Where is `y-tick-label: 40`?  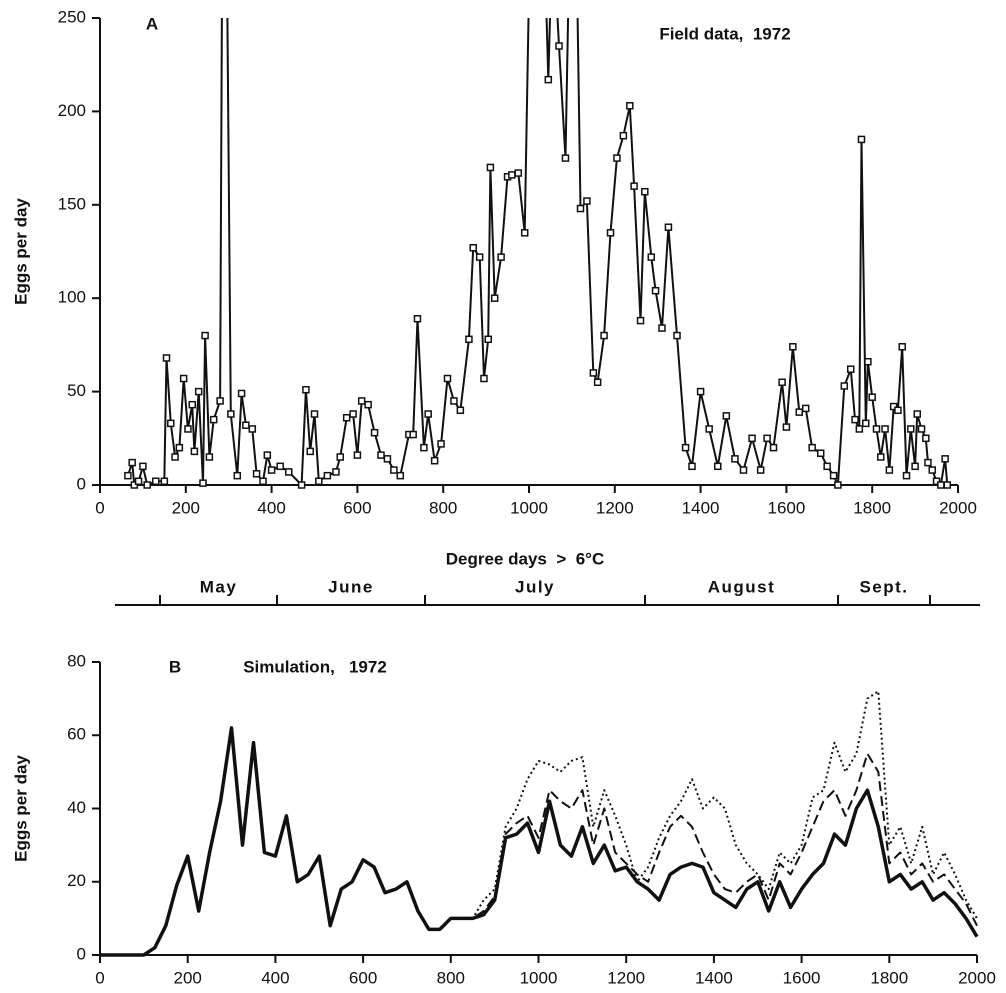
y-tick-label: 40 is located at coordinates (76, 807).